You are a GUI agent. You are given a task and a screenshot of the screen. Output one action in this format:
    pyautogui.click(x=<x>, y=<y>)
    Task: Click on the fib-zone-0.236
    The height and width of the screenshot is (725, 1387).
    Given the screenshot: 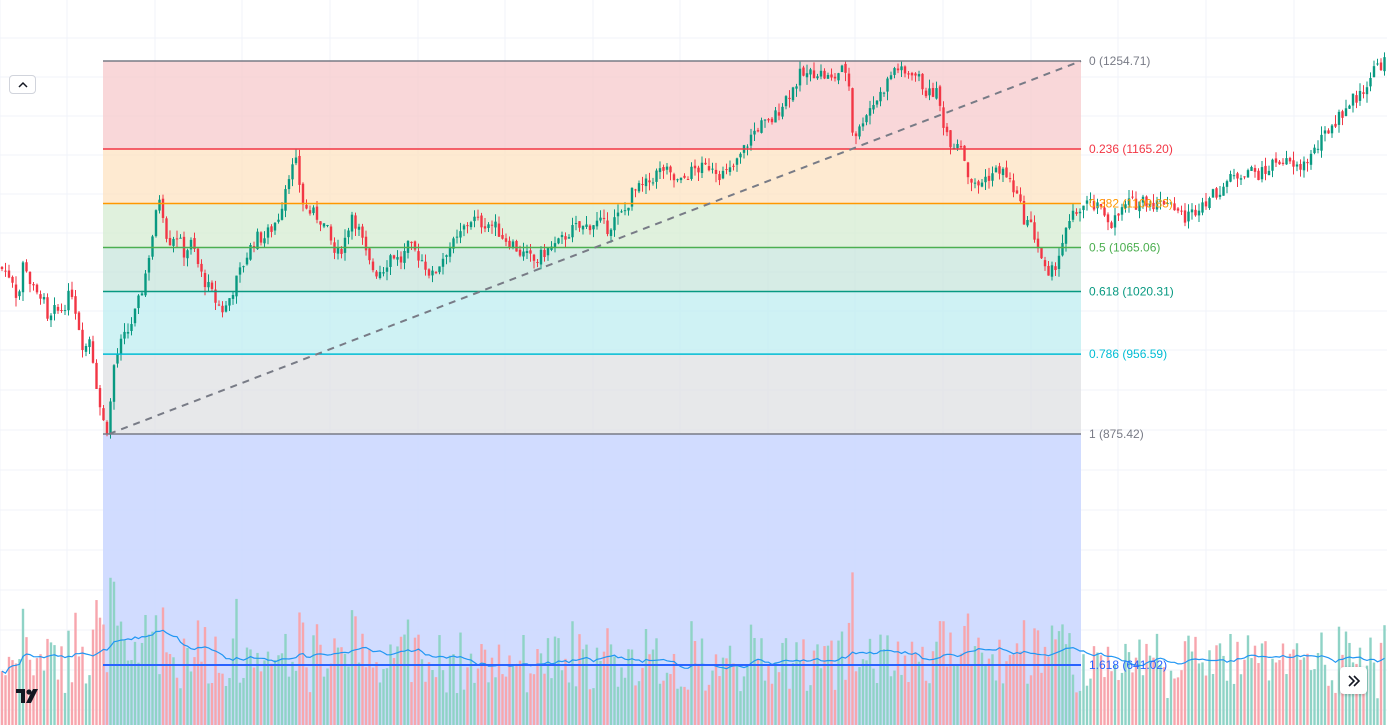 What is the action you would take?
    pyautogui.click(x=592, y=176)
    